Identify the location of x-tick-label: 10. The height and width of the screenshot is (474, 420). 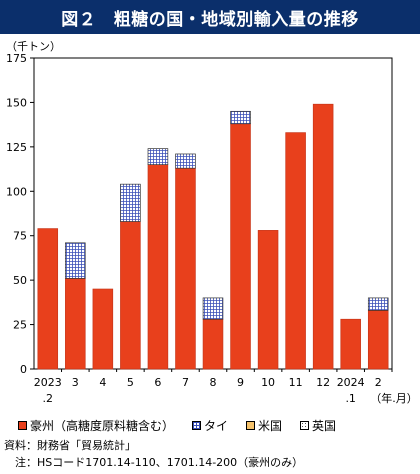
(268, 382).